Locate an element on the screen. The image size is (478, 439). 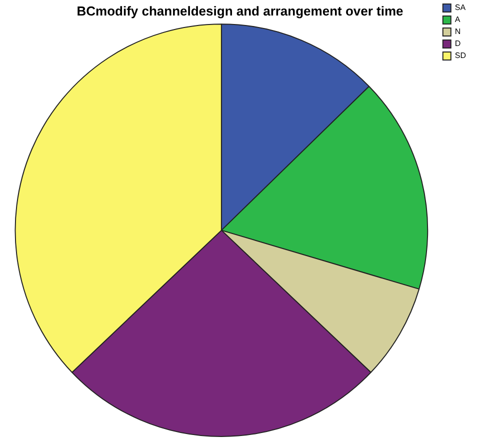
legend-label: D is located at coordinates (457, 43).